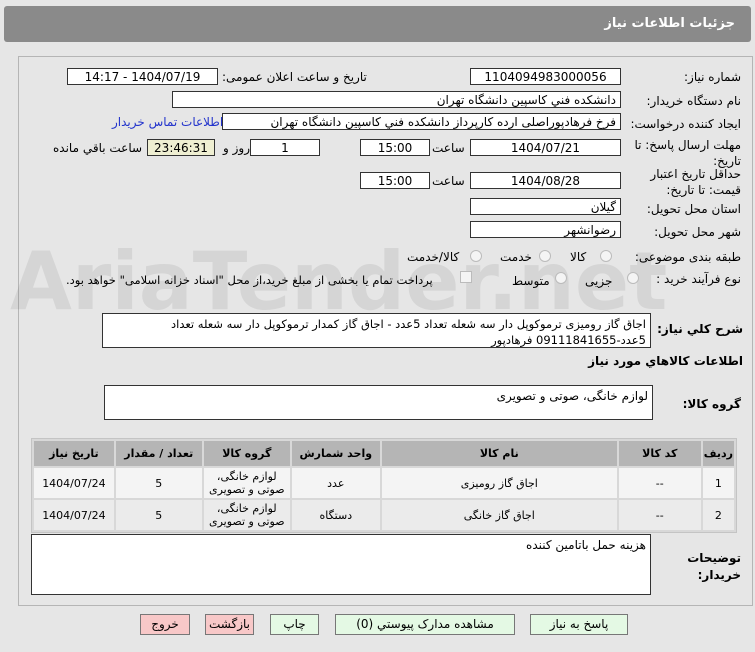  What do you see at coordinates (695, 182) in the screenshot?
I see `validity-label: حداقل تاریخ اعتبار قیمت: تا تاریخ:` at bounding box center [695, 182].